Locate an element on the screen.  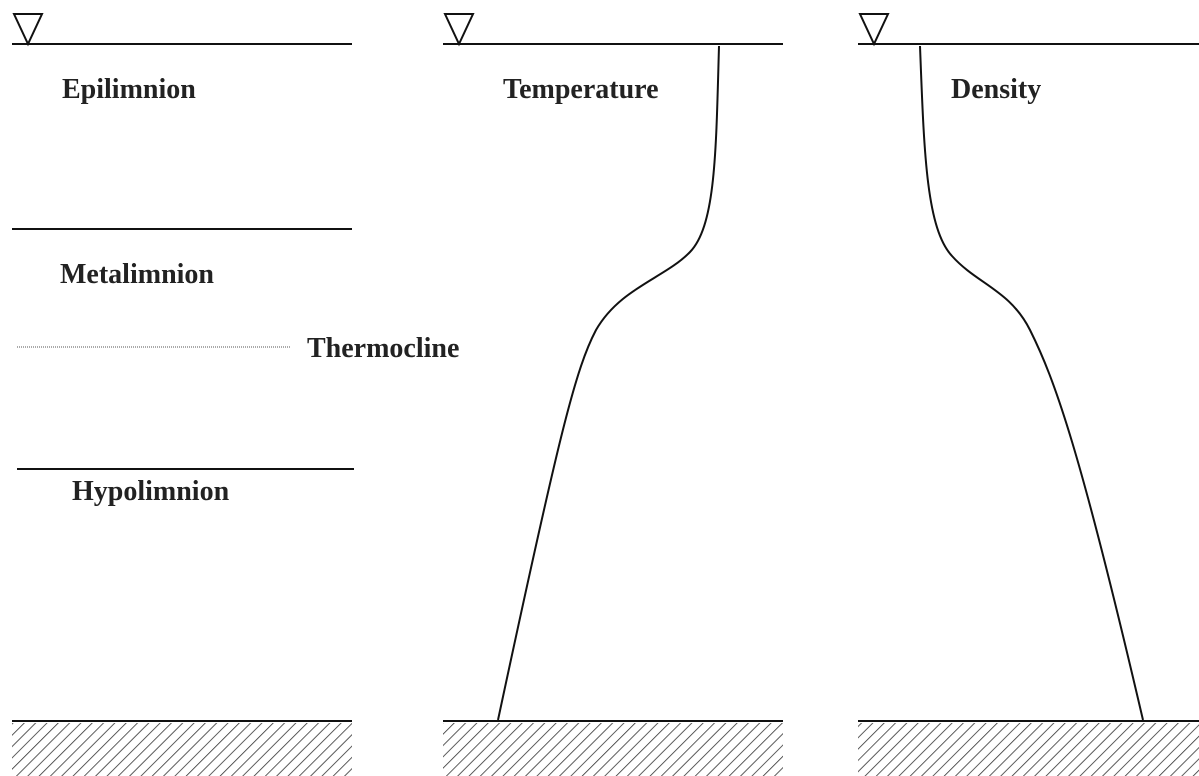
profile-label: Temperature is located at coordinates (581, 89).